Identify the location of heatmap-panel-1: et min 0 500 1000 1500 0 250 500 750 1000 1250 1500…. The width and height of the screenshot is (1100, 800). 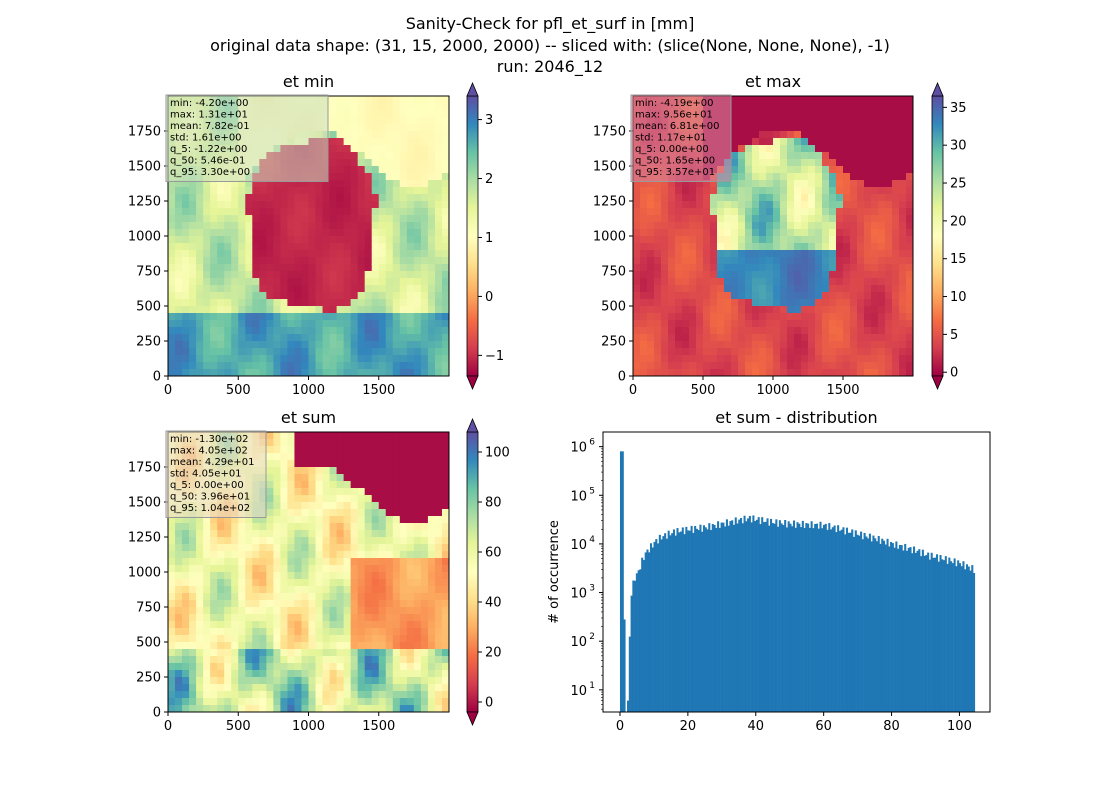
(316, 235).